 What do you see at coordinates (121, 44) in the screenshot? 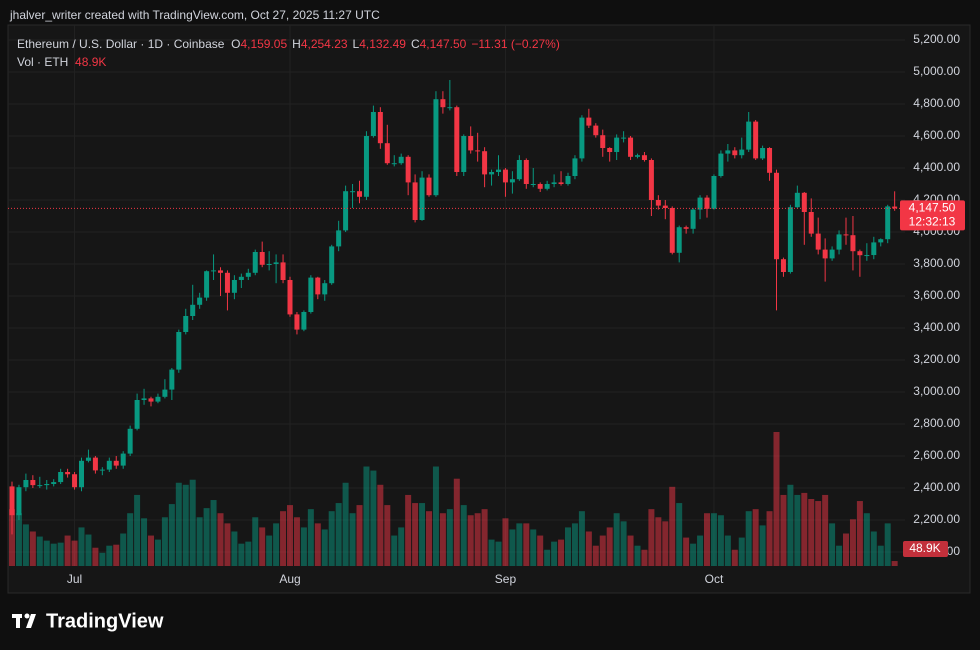
I see `legend-title: Ethereum / U.S. Dollar · 1D · Coinbase` at bounding box center [121, 44].